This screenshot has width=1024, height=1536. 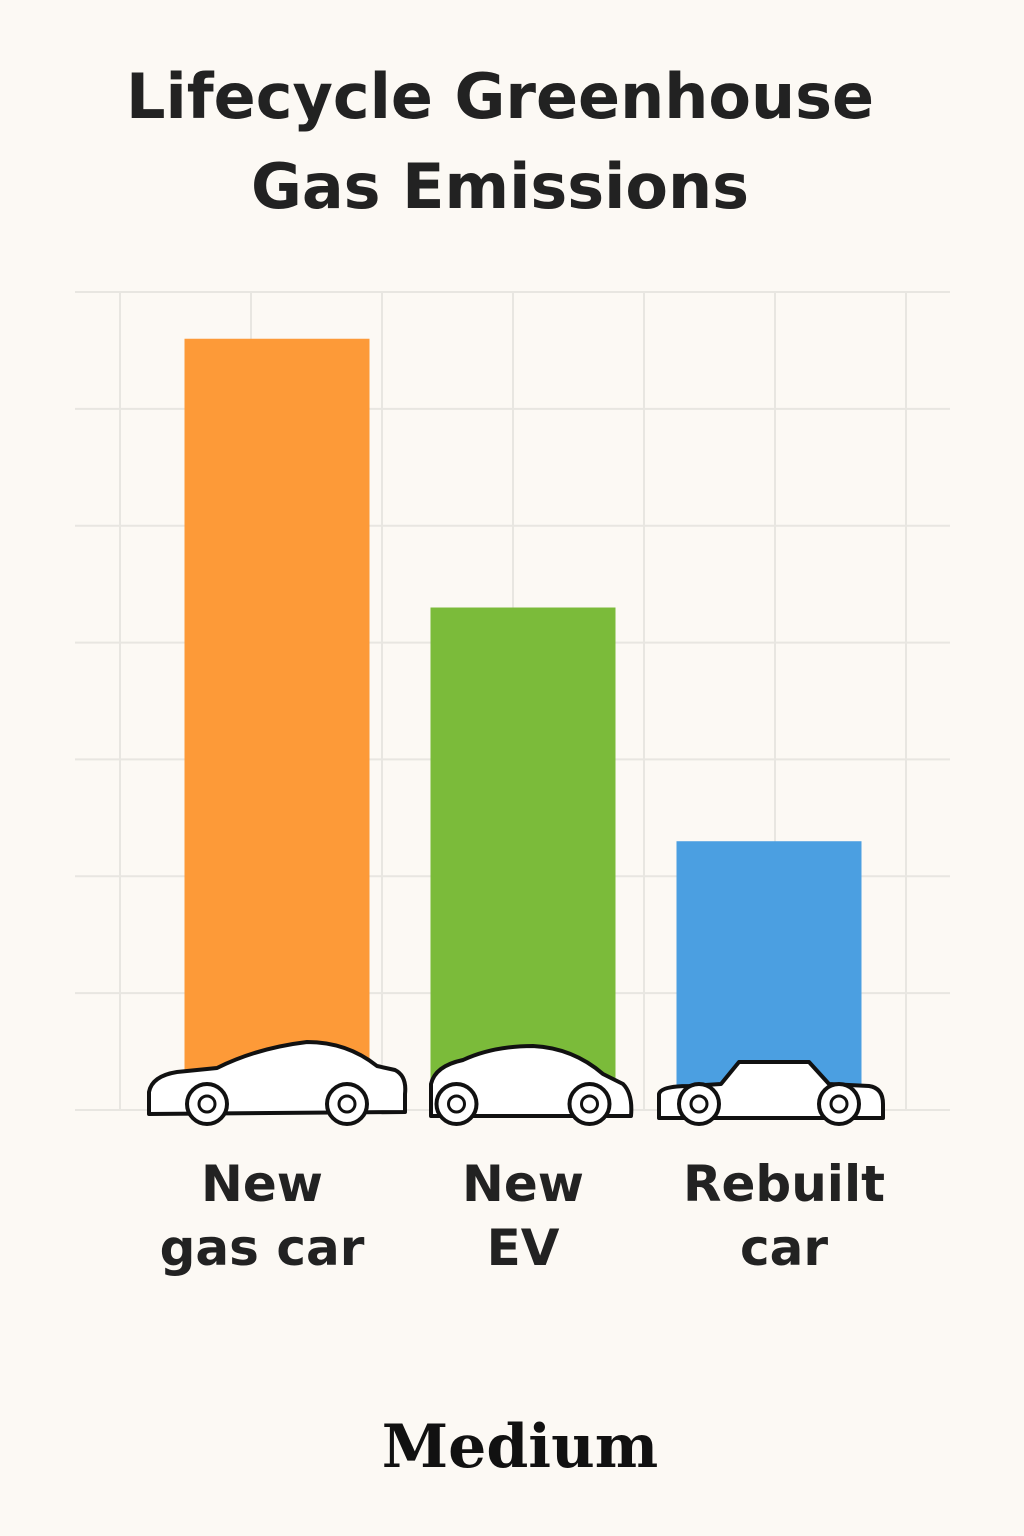 What do you see at coordinates (520, 1447) in the screenshot?
I see `source: Medium` at bounding box center [520, 1447].